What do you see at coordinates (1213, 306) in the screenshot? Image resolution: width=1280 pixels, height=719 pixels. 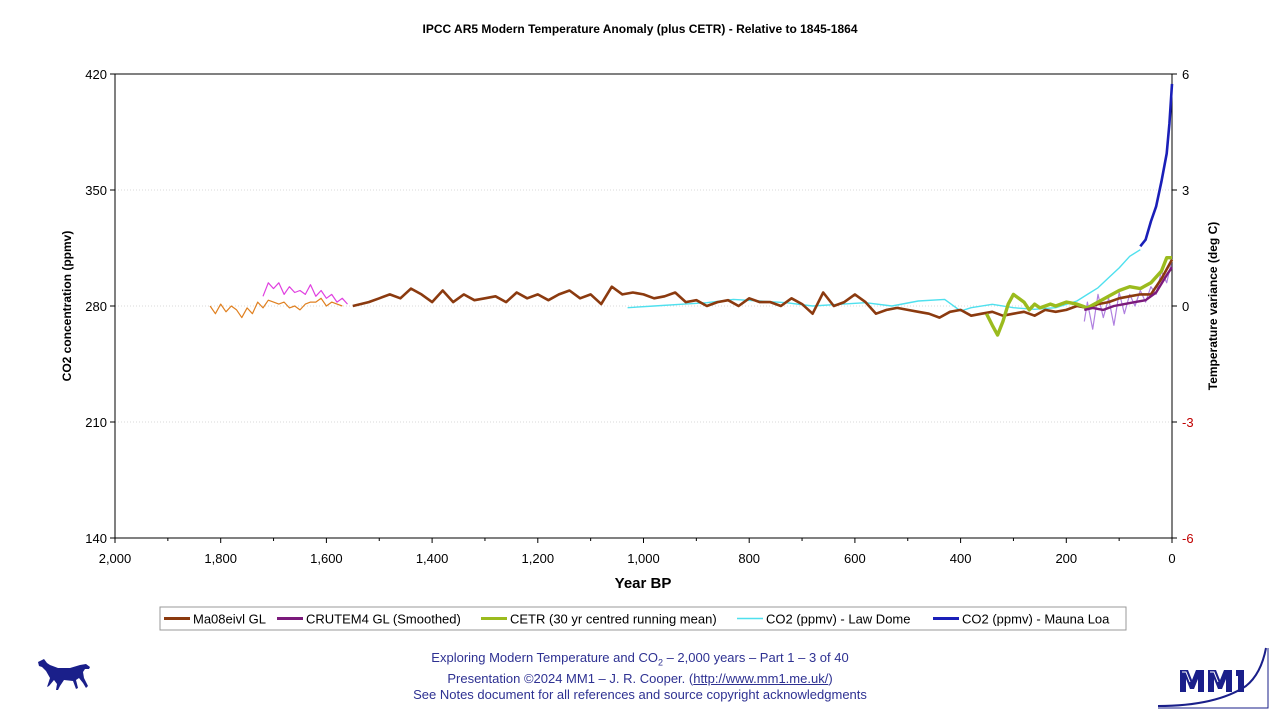 I see `y-axis-right-label: Temperature variance (deg C)` at bounding box center [1213, 306].